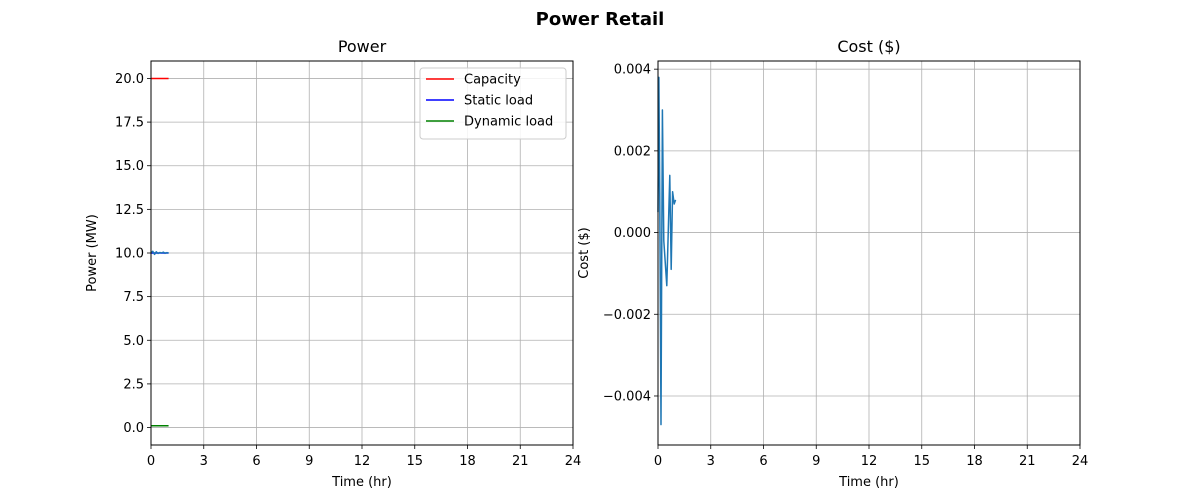  Describe the element at coordinates (129, 210) in the screenshot. I see `y-tick-label: 12.5` at that location.